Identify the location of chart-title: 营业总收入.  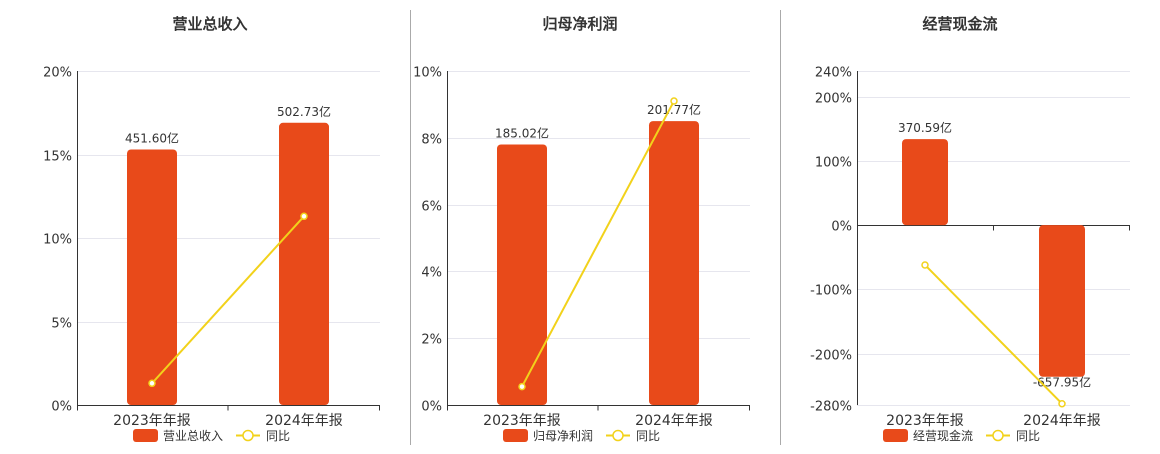
(209, 24).